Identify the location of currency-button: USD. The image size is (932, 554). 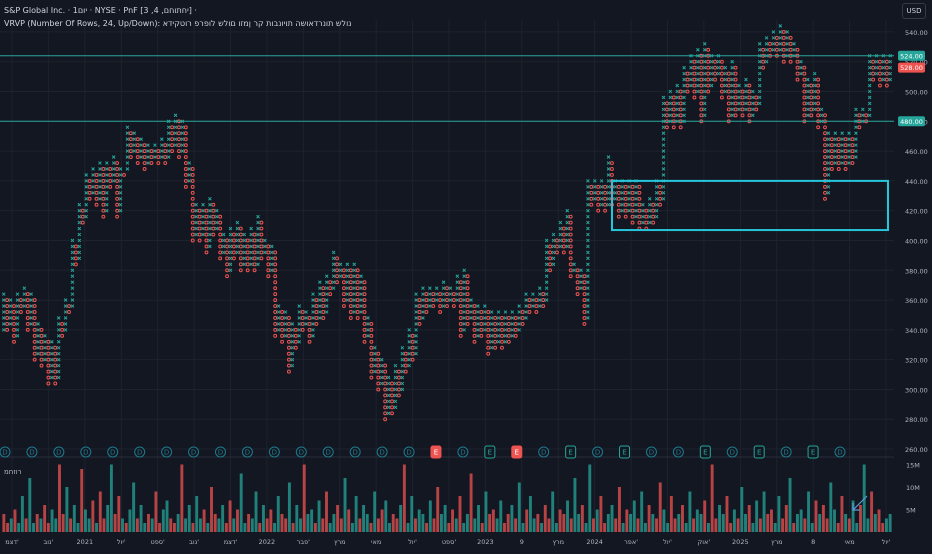
(914, 11).